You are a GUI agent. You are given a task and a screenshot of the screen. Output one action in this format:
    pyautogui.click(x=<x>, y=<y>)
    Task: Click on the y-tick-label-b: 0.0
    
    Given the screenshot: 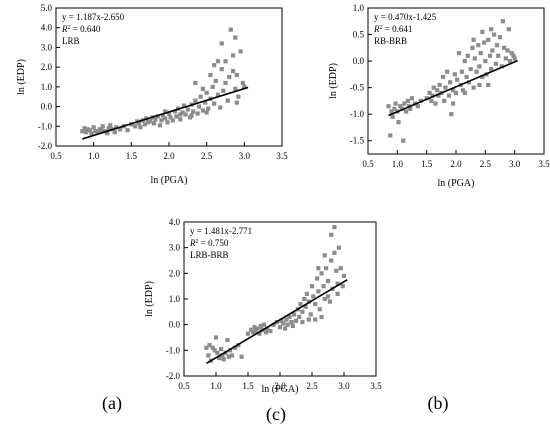 What is the action you would take?
    pyautogui.click(x=359, y=61)
    